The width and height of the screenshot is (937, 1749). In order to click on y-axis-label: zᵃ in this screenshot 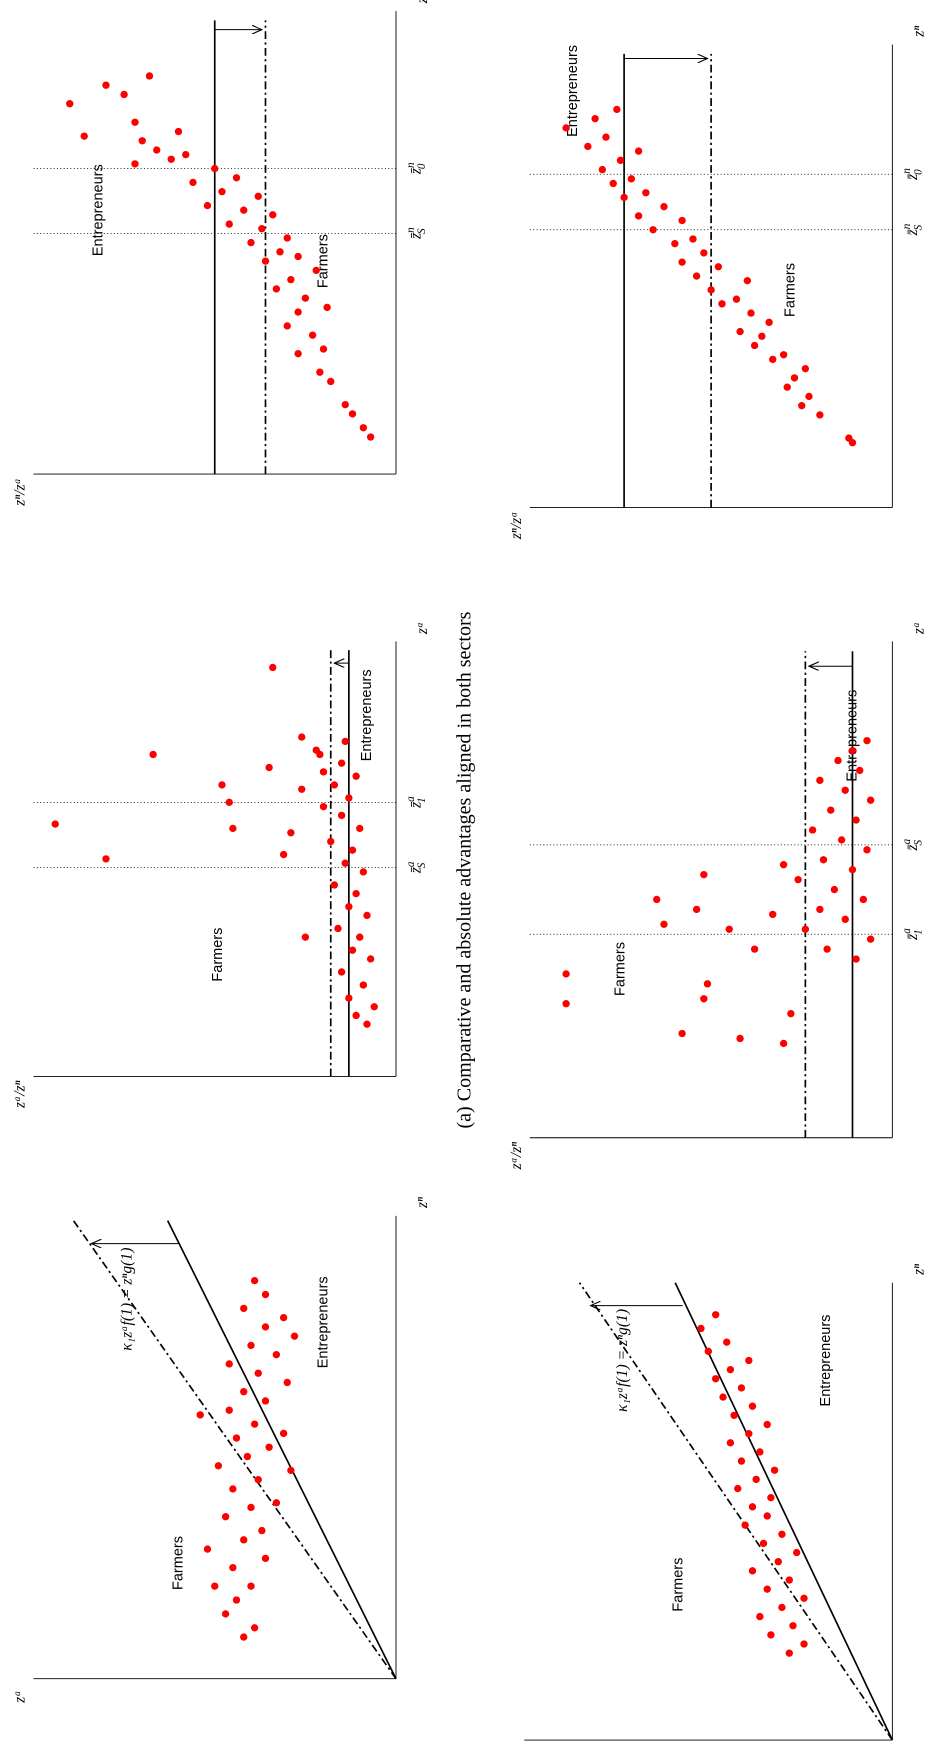, I will do `click(20, 1696)`.